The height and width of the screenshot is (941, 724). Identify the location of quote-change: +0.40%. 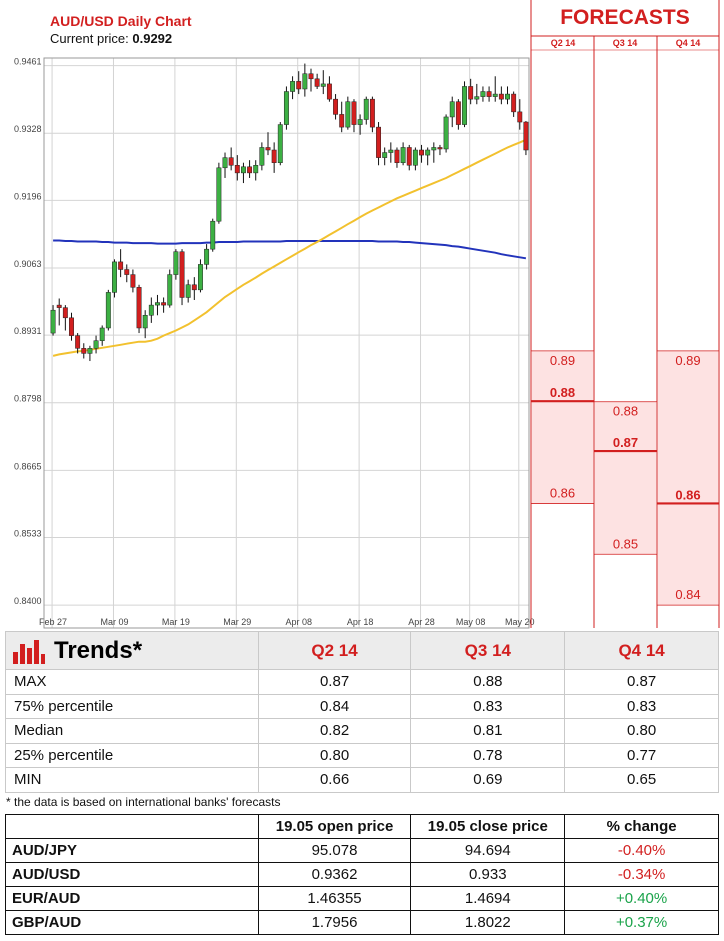
(641, 898).